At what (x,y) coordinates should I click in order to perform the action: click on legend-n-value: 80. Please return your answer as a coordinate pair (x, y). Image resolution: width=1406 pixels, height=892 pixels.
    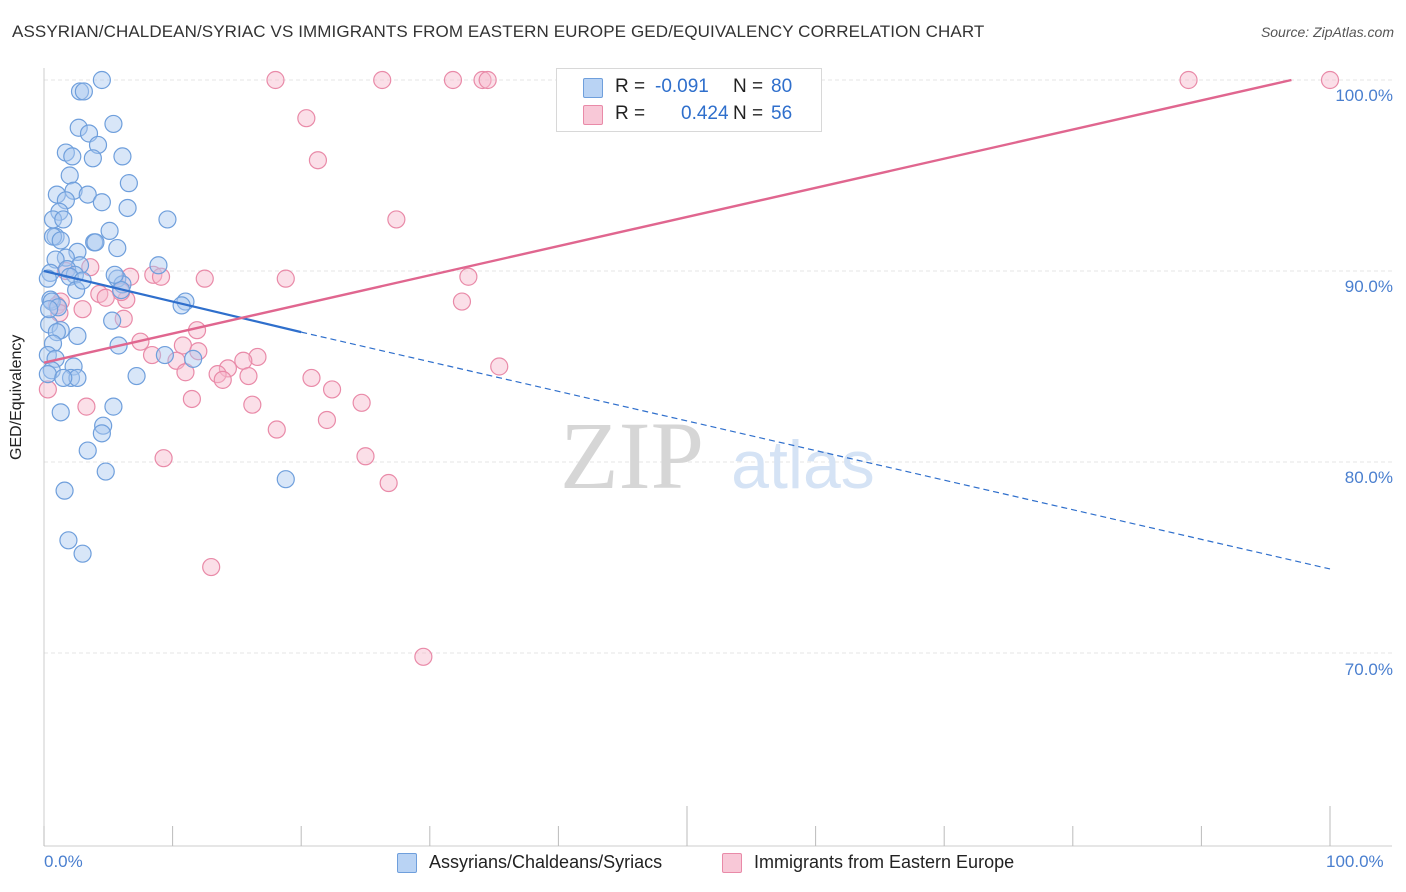
    Looking at the image, I should click on (782, 86).